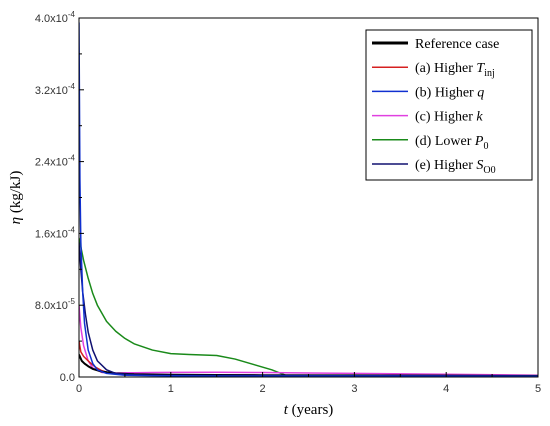 The height and width of the screenshot is (426, 550). I want to click on x-axis-title: t (years), so click(309, 410).